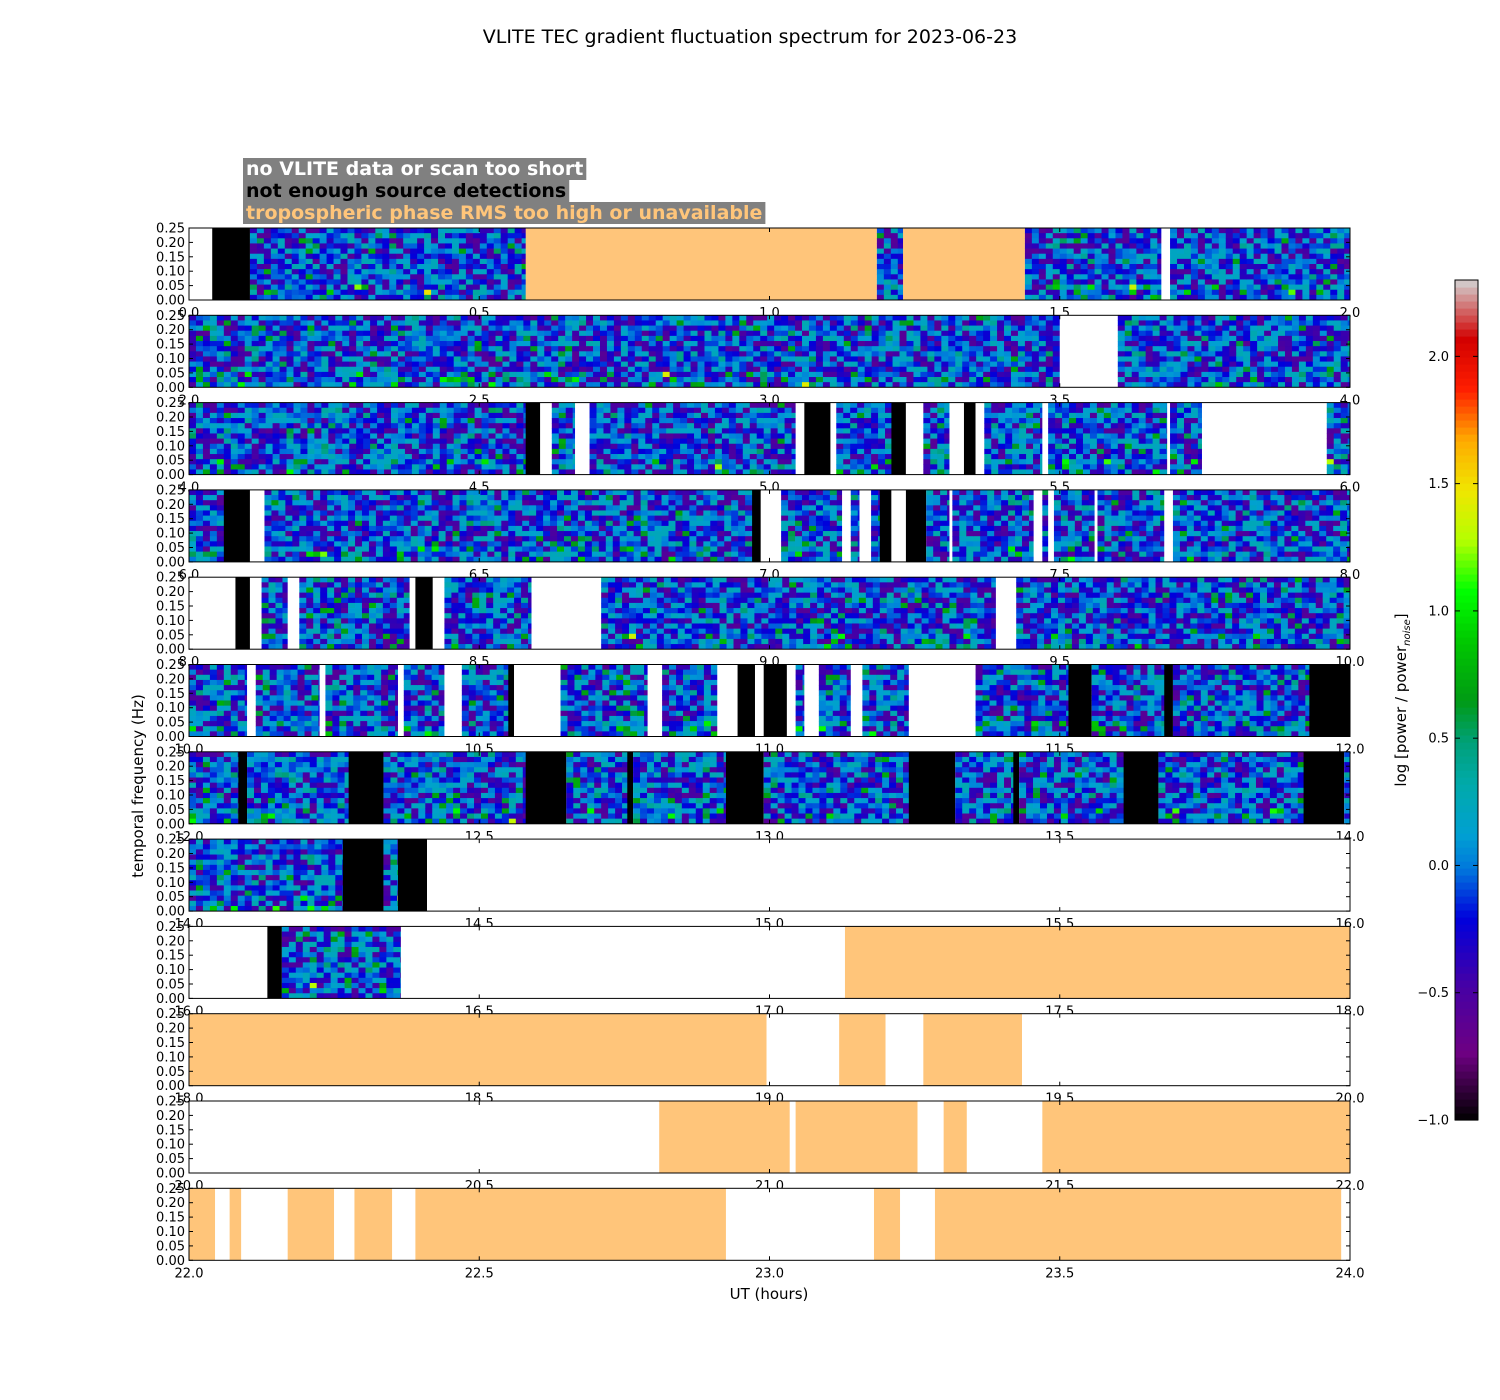 Image resolution: width=1500 pixels, height=1400 pixels. What do you see at coordinates (1466, 700) in the screenshot?
I see `colorbar-frame` at bounding box center [1466, 700].